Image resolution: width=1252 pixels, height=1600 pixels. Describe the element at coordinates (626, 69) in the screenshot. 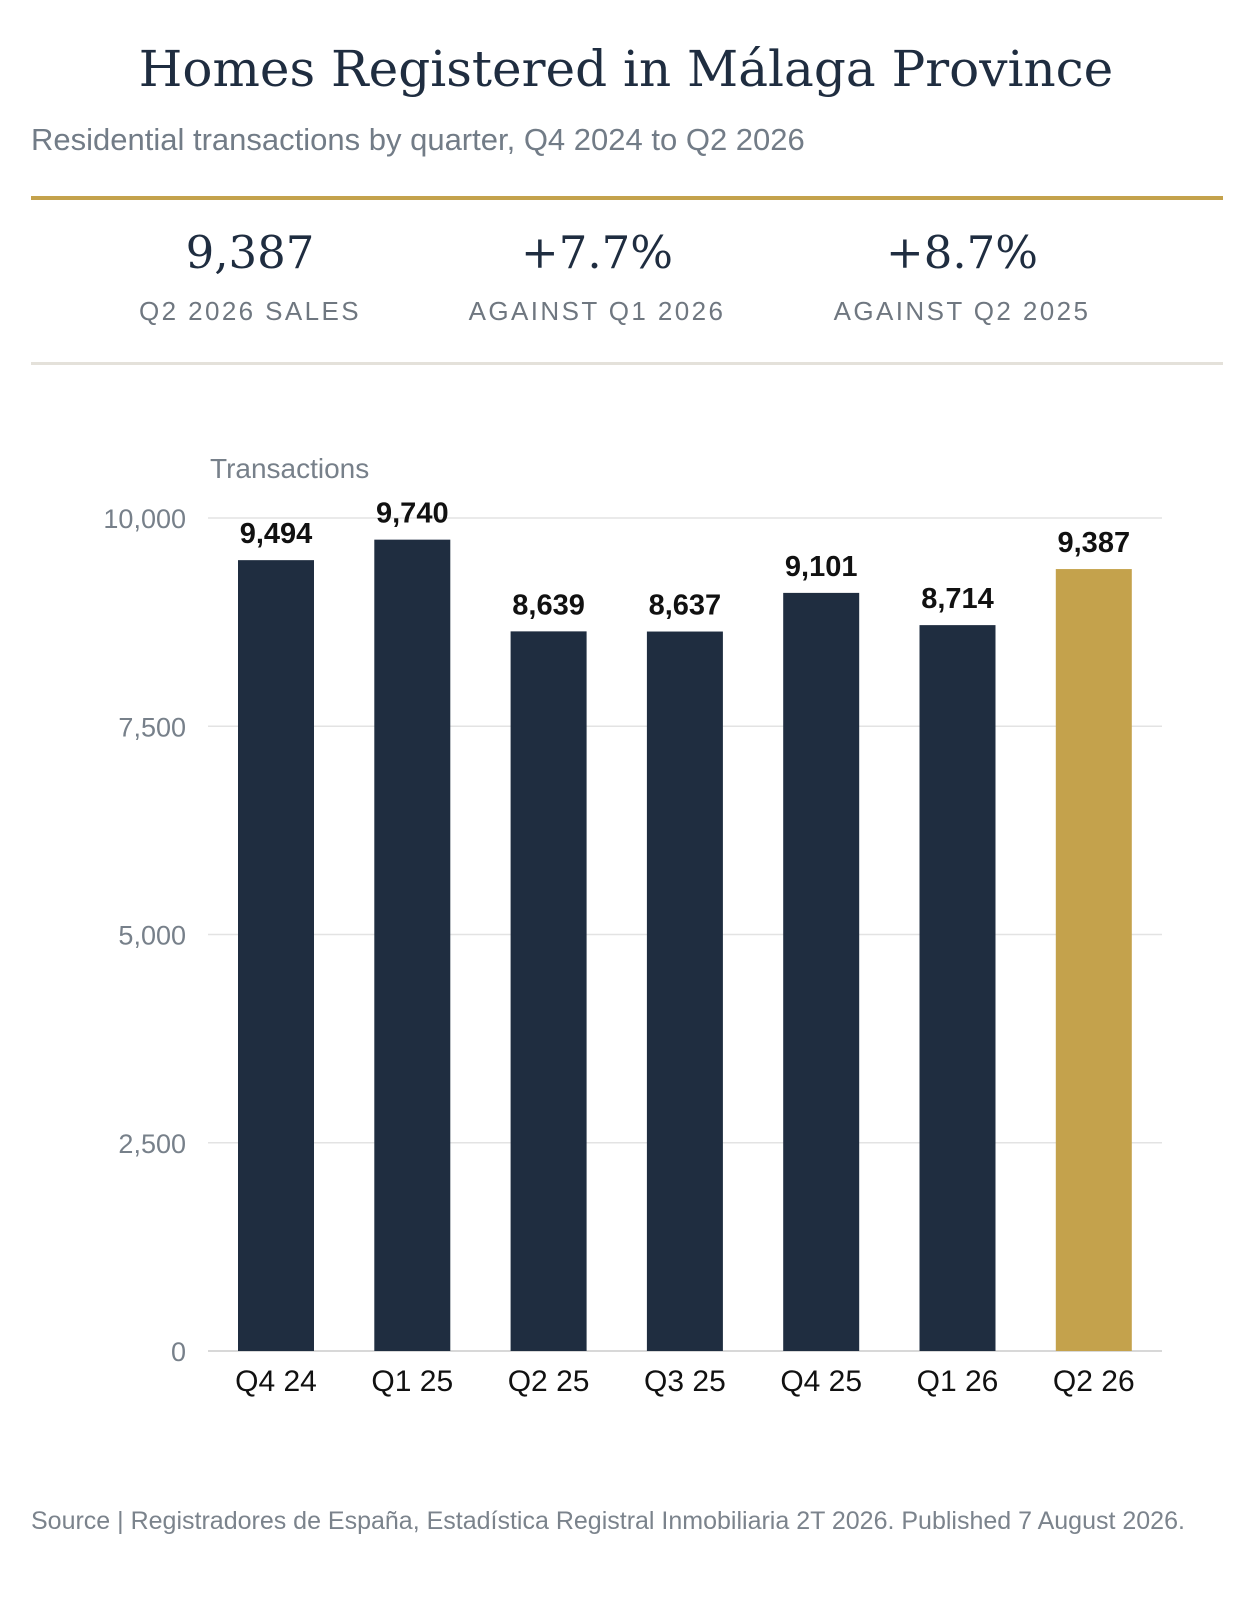

I see `chart-title: Homes Registered in Málaga Province` at that location.